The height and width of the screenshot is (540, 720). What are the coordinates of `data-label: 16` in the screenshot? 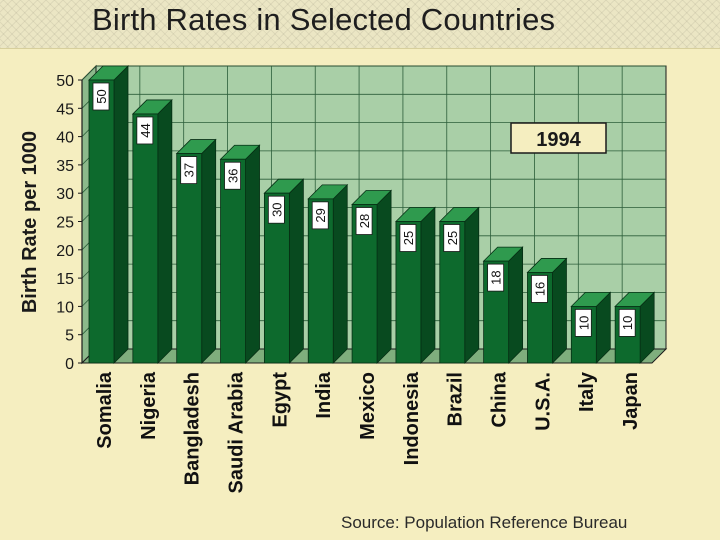 It's located at (539, 289).